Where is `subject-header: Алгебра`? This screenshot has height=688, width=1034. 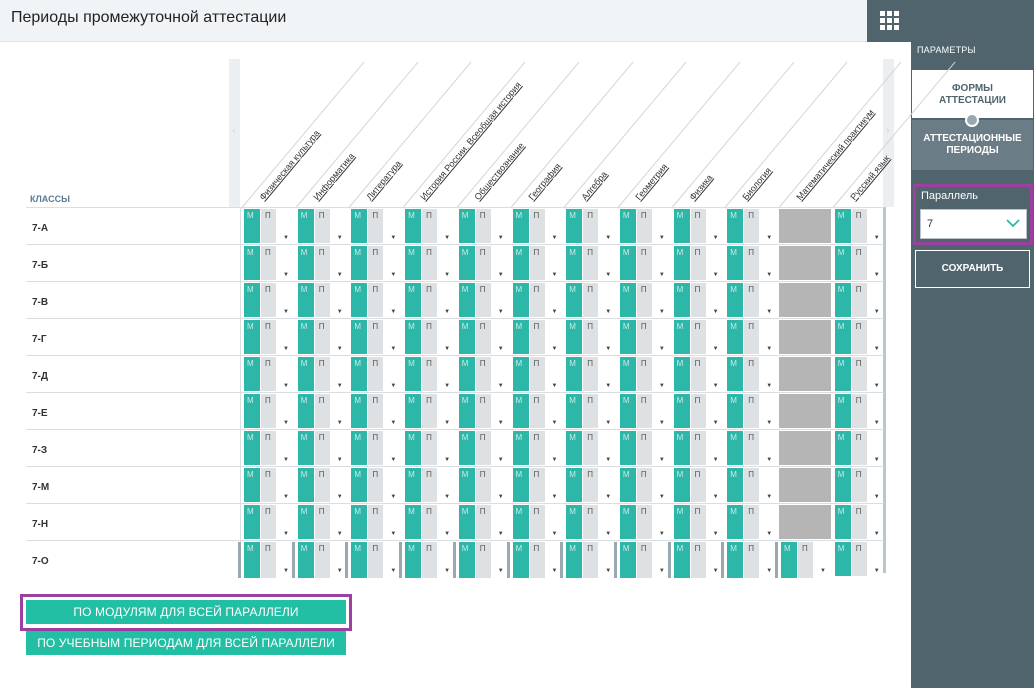 subject-header: Алгебра is located at coordinates (594, 185).